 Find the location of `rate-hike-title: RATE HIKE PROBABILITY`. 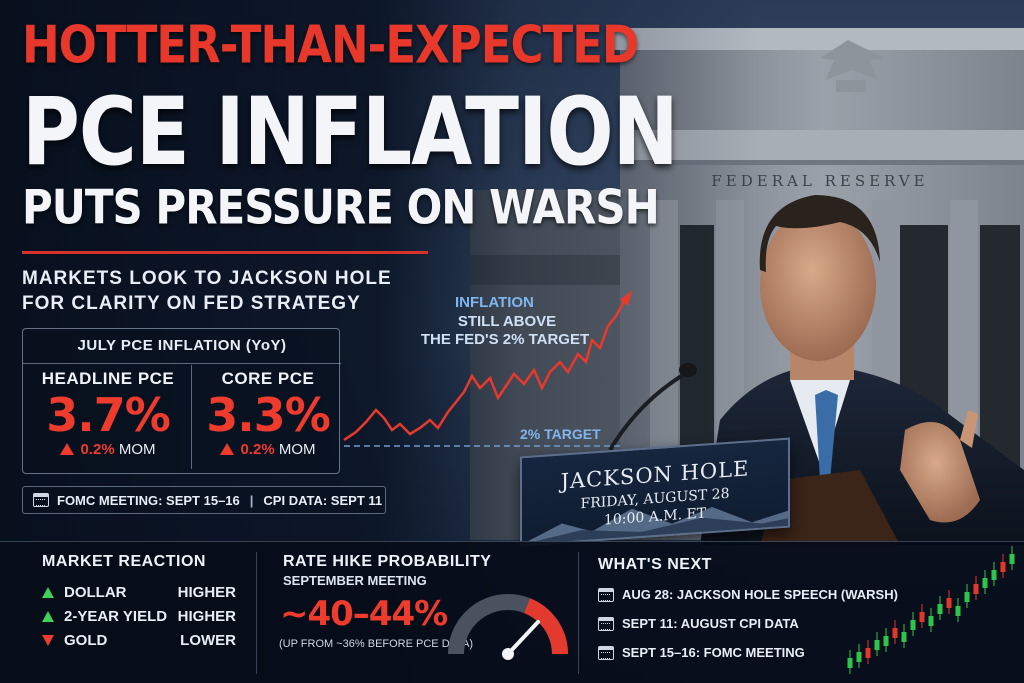

rate-hike-title: RATE HIKE PROBABILITY is located at coordinates (387, 561).